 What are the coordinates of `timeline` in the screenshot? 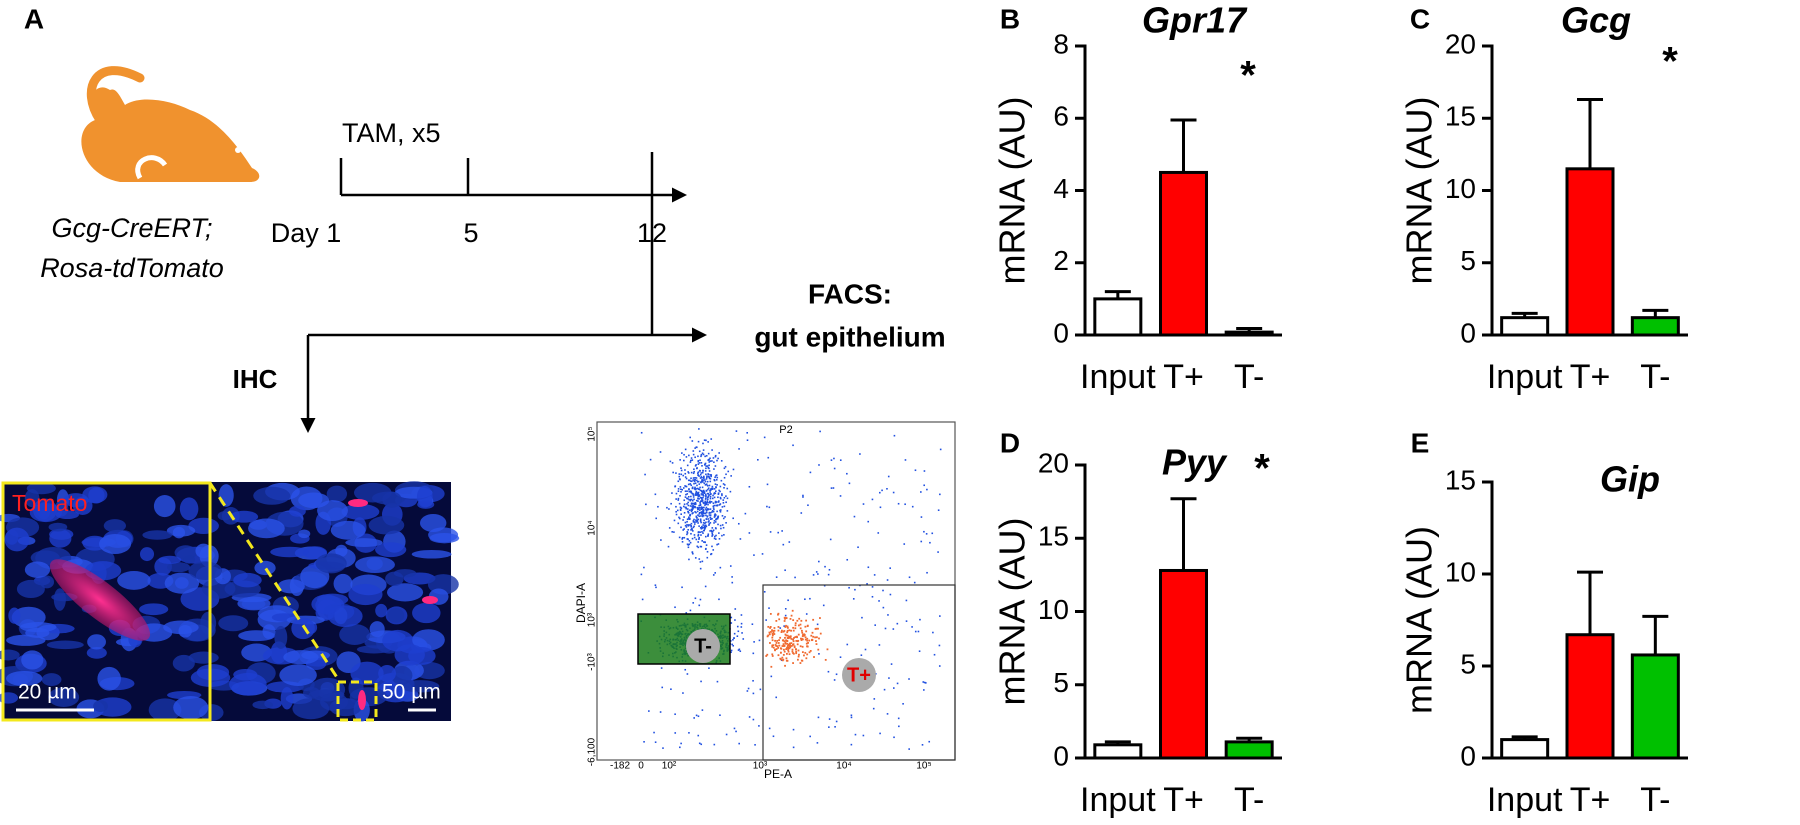 It's located at (503, 292).